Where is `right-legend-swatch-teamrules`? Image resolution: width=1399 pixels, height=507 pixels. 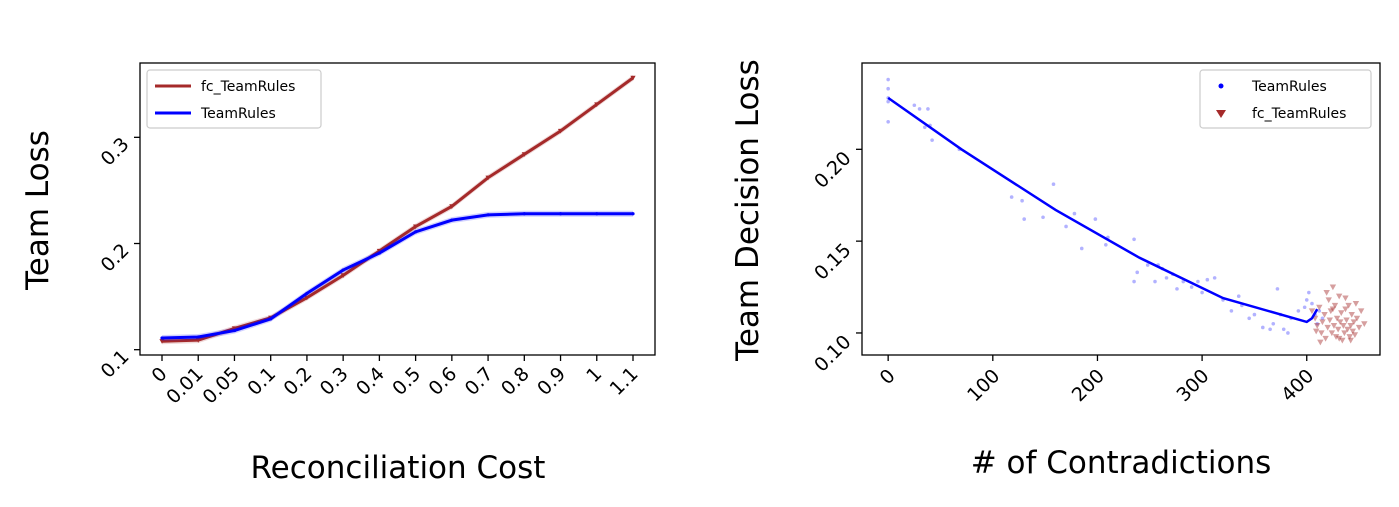
right-legend-swatch-teamrules is located at coordinates (1221, 86).